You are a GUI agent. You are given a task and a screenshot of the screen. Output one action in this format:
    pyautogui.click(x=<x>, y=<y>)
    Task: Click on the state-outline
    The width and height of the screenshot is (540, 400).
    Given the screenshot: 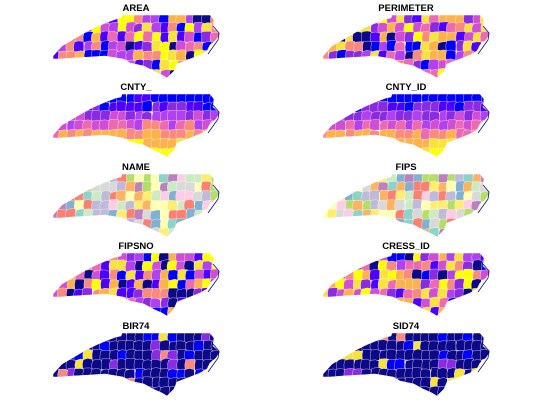 What is the action you would take?
    pyautogui.click(x=406, y=205)
    